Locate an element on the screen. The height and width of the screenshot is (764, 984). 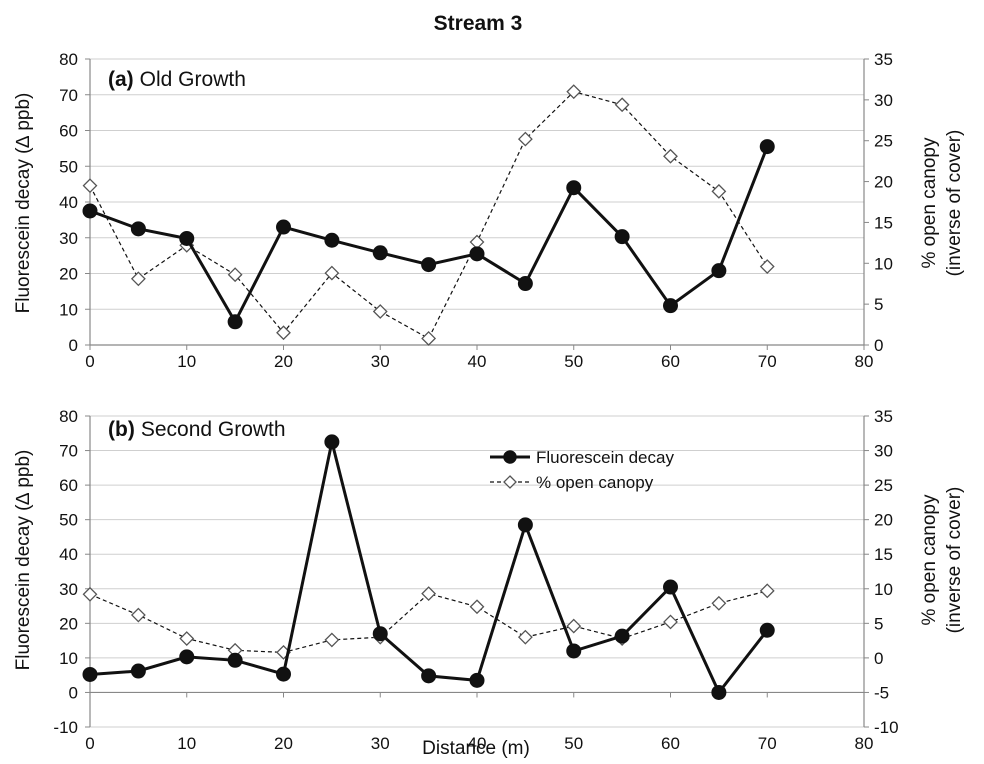
x-tick-label: 40 is located at coordinates (477, 743).